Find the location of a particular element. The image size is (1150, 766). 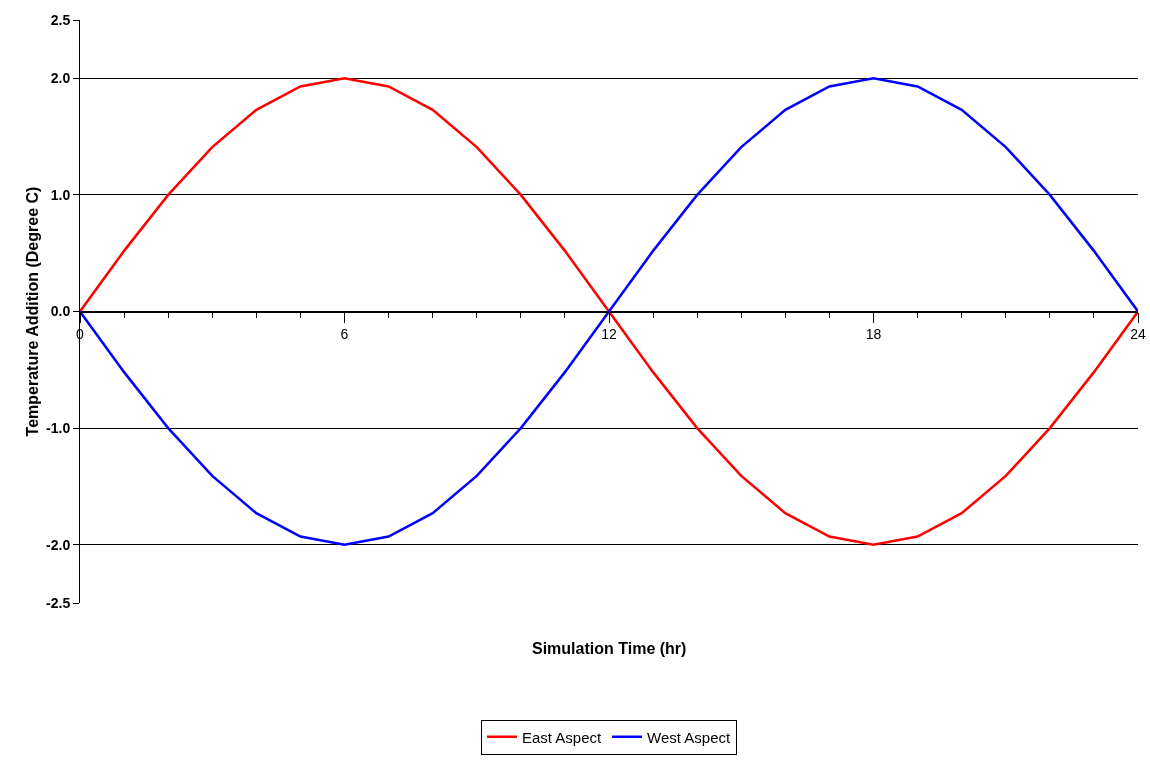

y-axis-title: Temperature Addition (Degree C) is located at coordinates (32, 311).